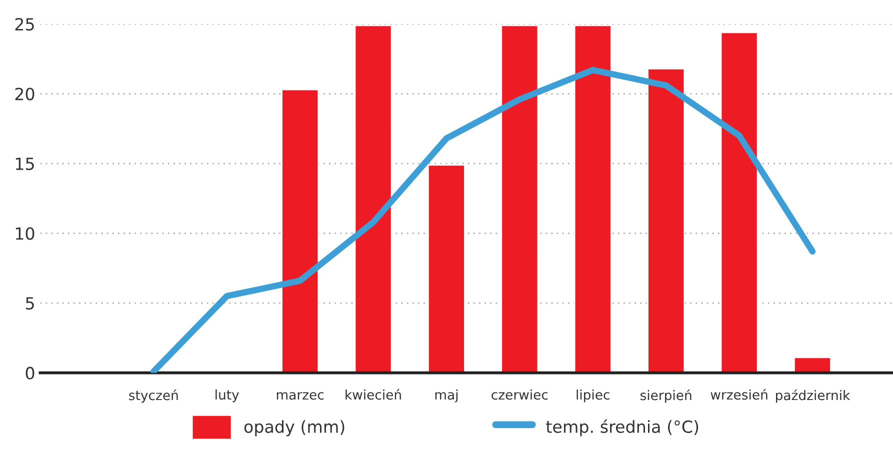 The height and width of the screenshot is (453, 893). Describe the element at coordinates (593, 395) in the screenshot. I see `x-tick-label: lipiec` at that location.